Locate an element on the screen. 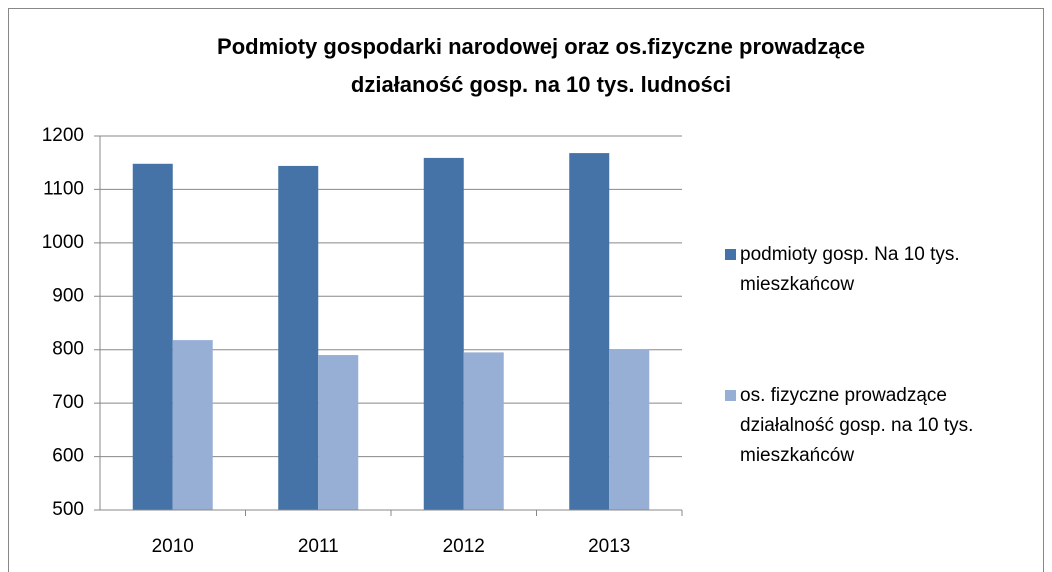 The width and height of the screenshot is (1052, 572). x-tick-label: 2013 is located at coordinates (609, 546).